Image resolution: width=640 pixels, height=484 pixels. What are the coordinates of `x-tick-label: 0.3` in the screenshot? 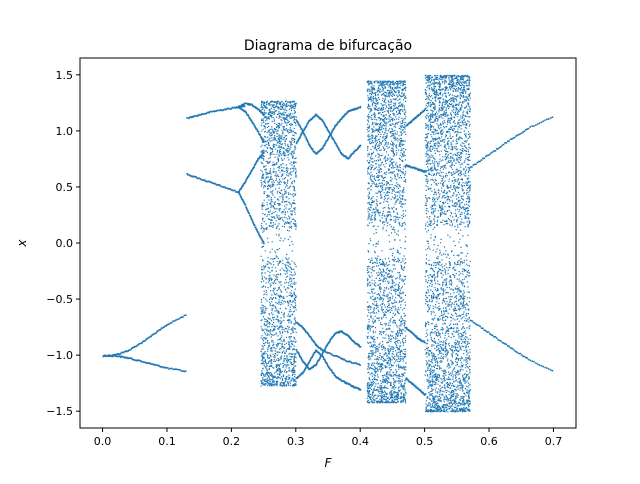 It's located at (296, 441).